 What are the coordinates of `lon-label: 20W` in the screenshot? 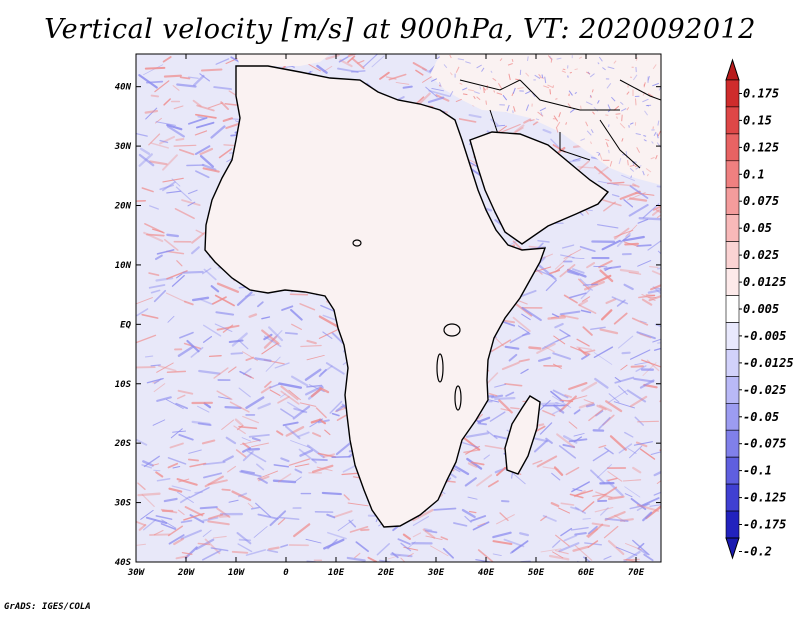 It's located at (186, 573).